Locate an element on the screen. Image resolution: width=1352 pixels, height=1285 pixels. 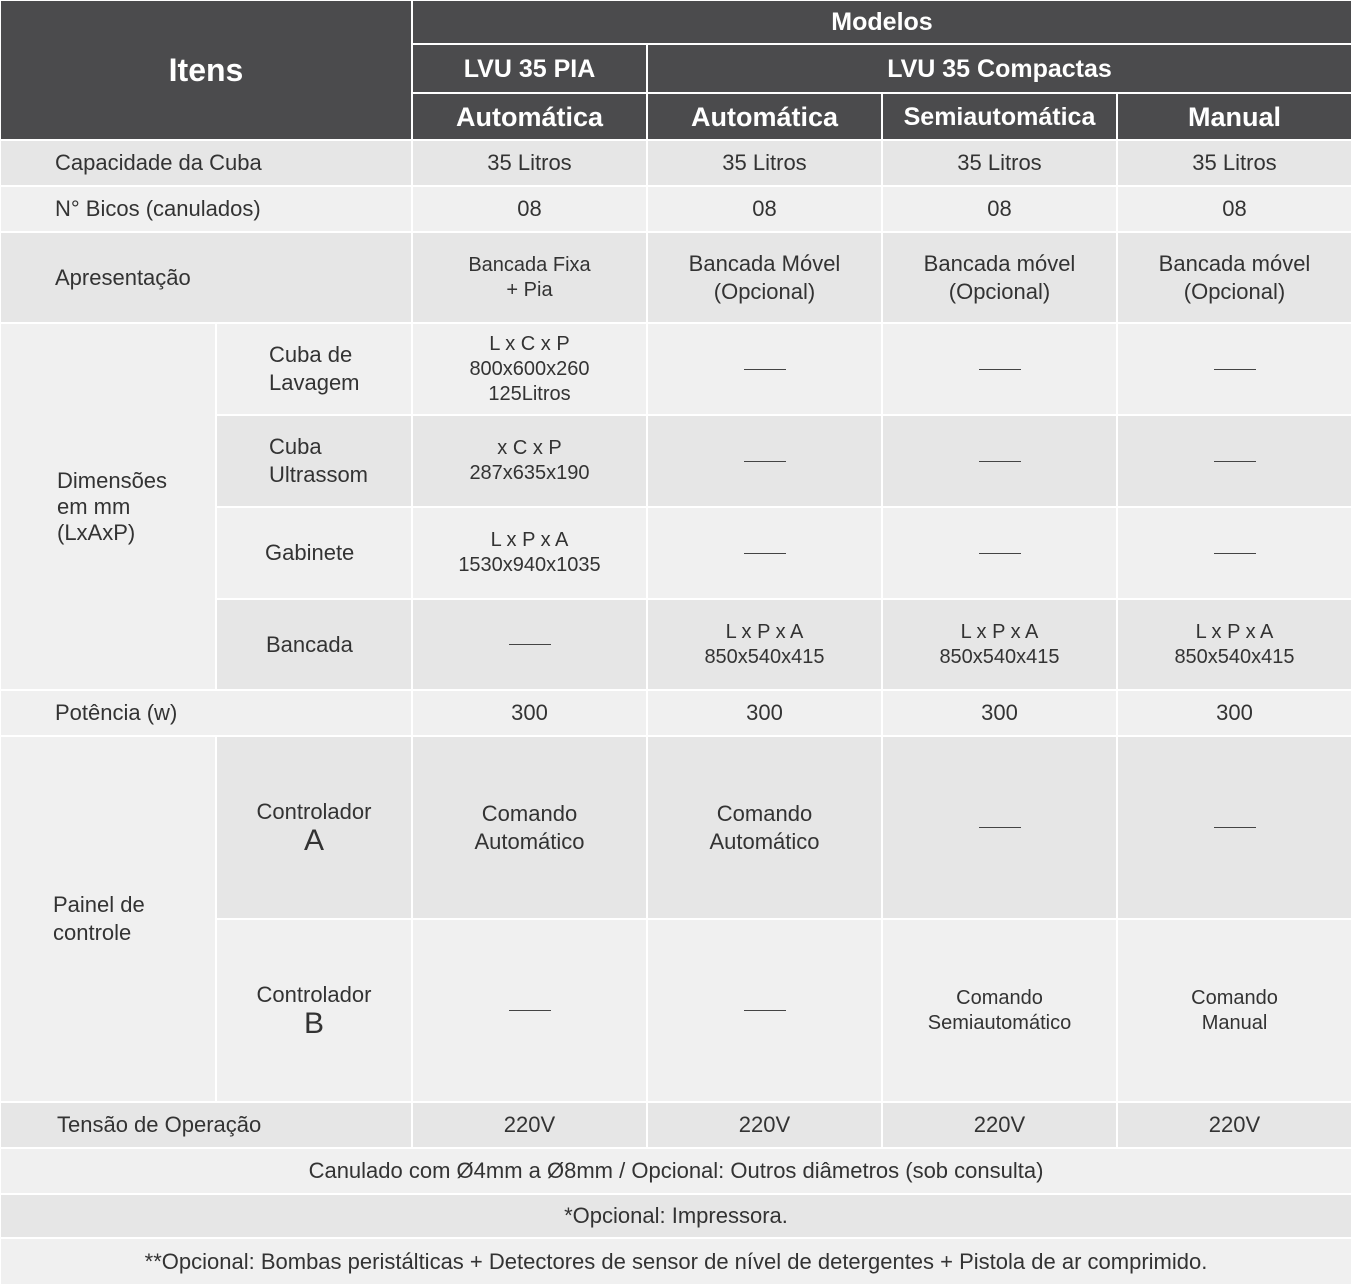
note-impressora: *Opcional: Impressora. is located at coordinates (676, 1216).